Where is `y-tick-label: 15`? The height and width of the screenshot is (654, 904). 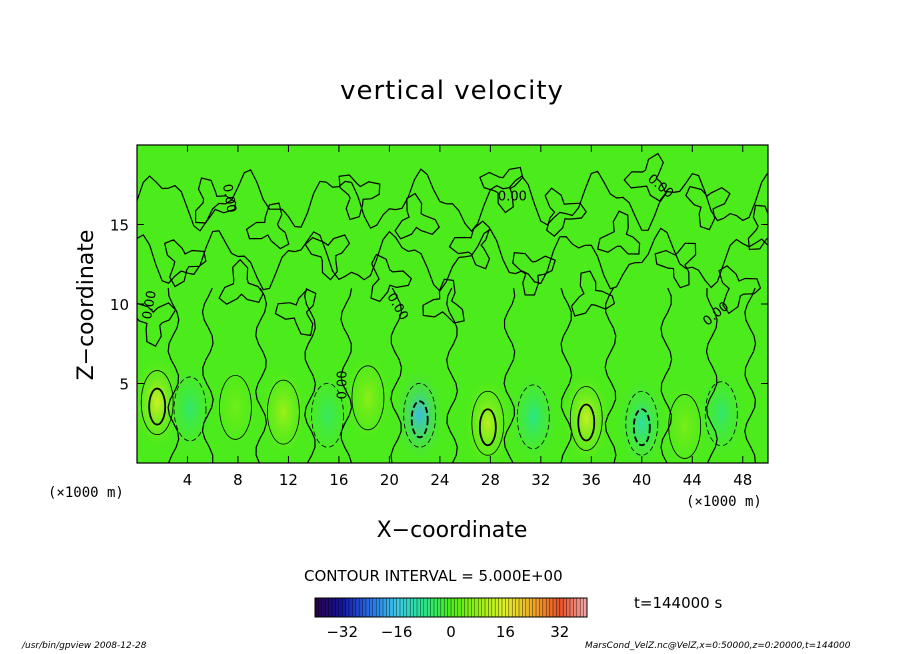 y-tick-label: 15 is located at coordinates (119, 226).